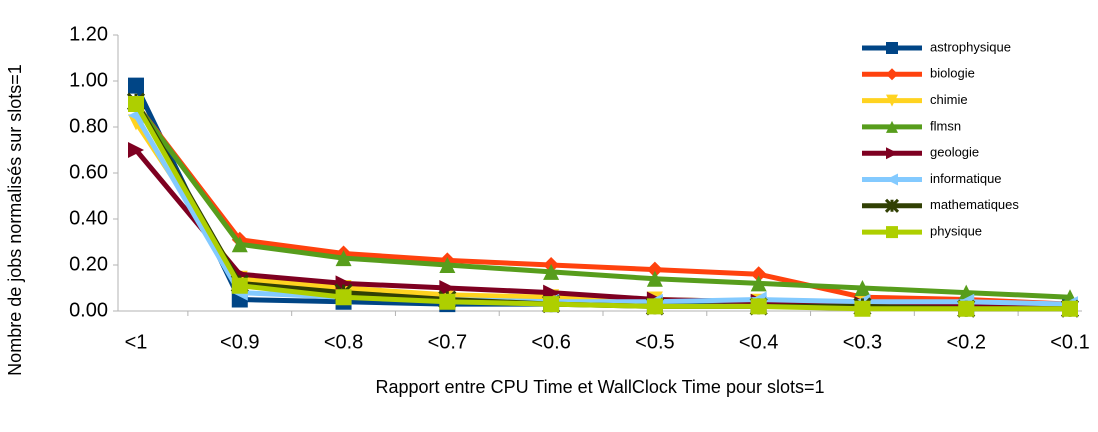 This screenshot has width=1098, height=432. I want to click on x-tick-label: <0.6, so click(550, 342).